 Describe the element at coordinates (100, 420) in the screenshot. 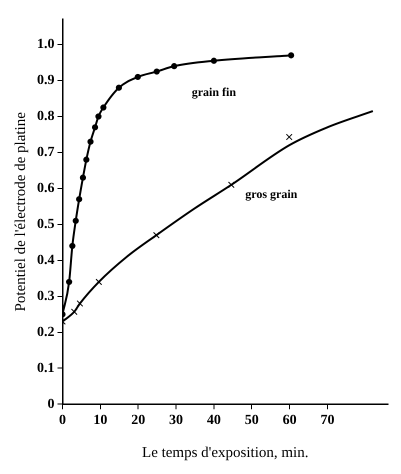

I see `x-tick-label: 10` at that location.